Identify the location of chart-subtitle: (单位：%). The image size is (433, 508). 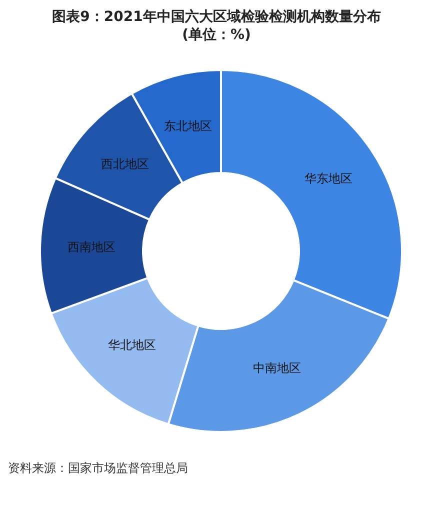
(216, 35).